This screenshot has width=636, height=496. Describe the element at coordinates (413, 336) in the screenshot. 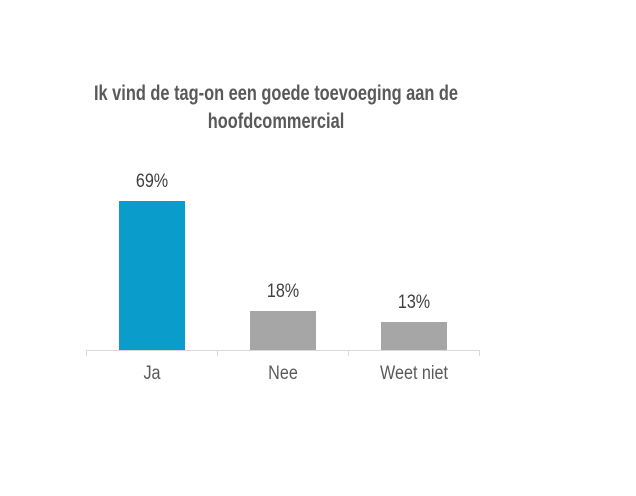

I see `bar-weet-niet` at that location.